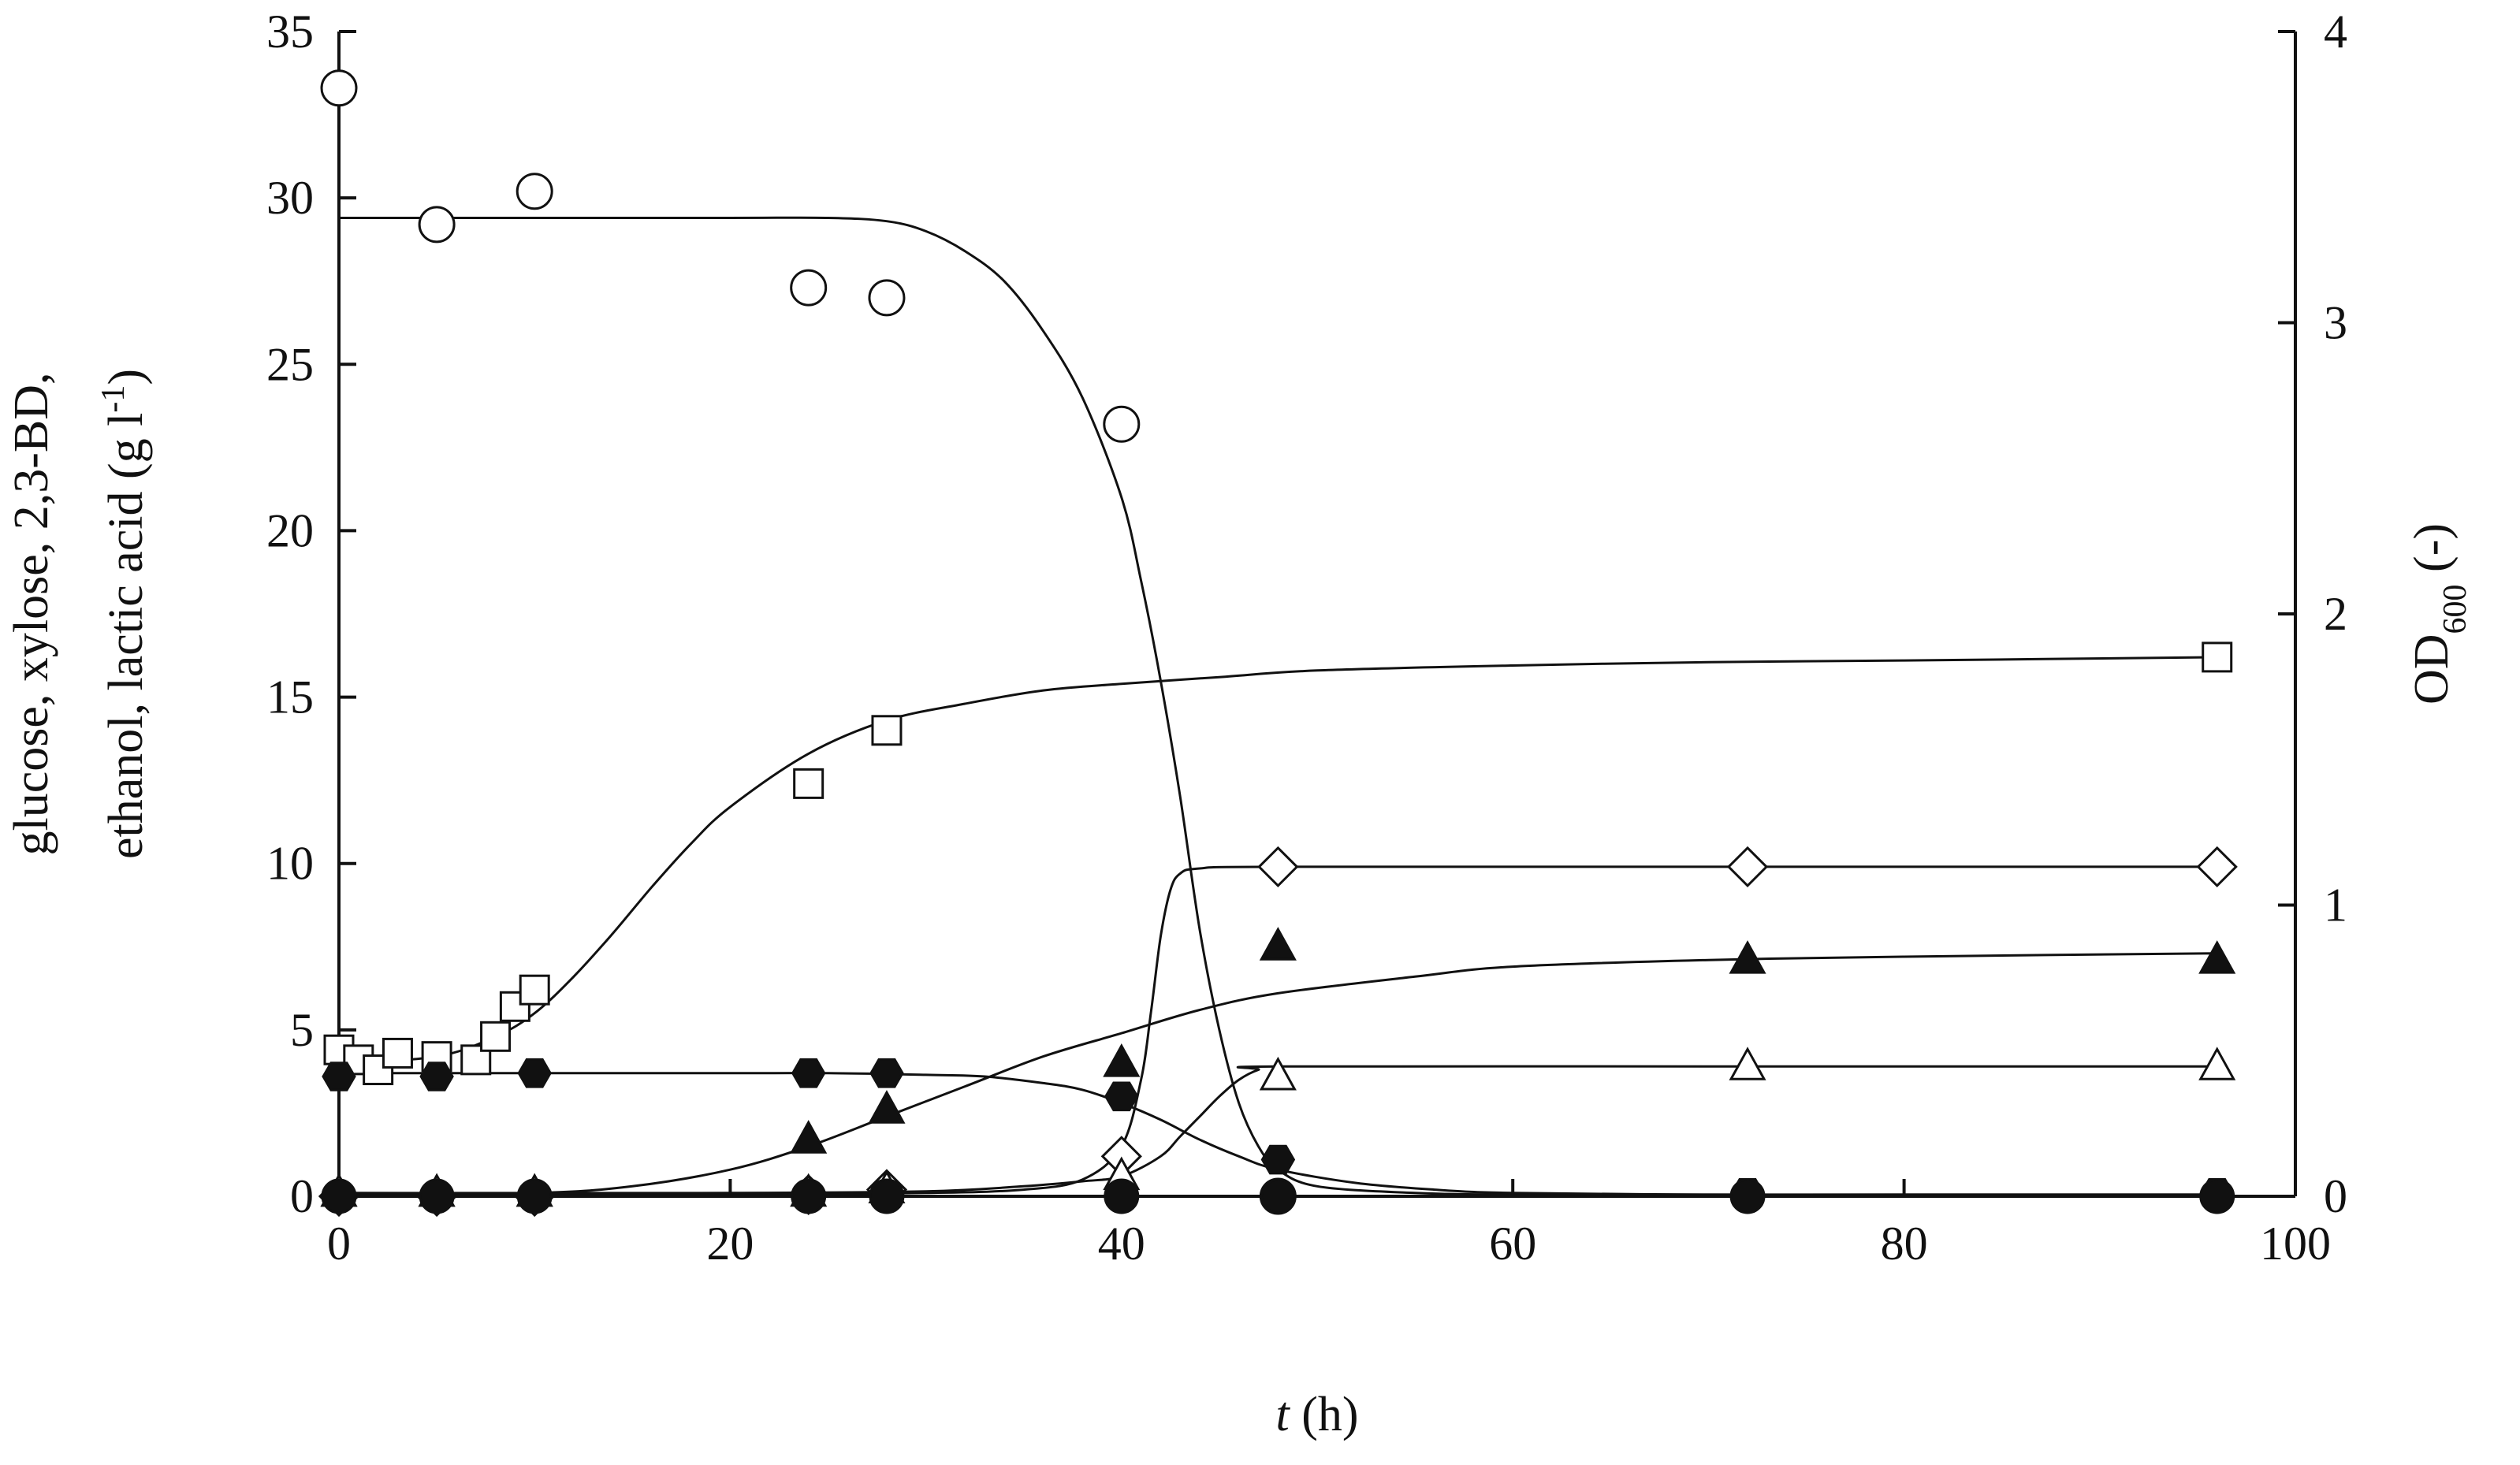 This screenshot has height=1465, width=2520. What do you see at coordinates (2335, 1196) in the screenshot?
I see `y-right-tick-label: 0` at bounding box center [2335, 1196].